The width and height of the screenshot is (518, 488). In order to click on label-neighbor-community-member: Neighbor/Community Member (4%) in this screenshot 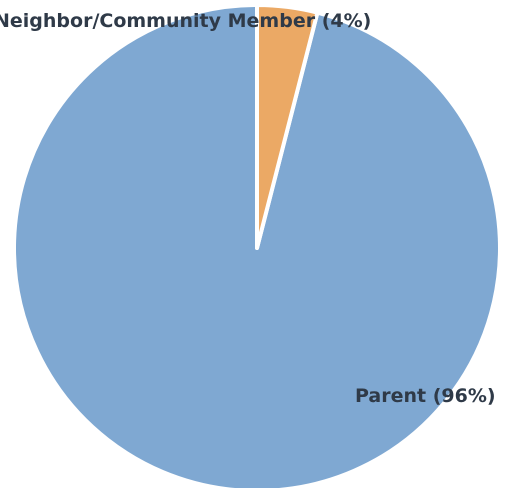, I will do `click(185, 21)`.